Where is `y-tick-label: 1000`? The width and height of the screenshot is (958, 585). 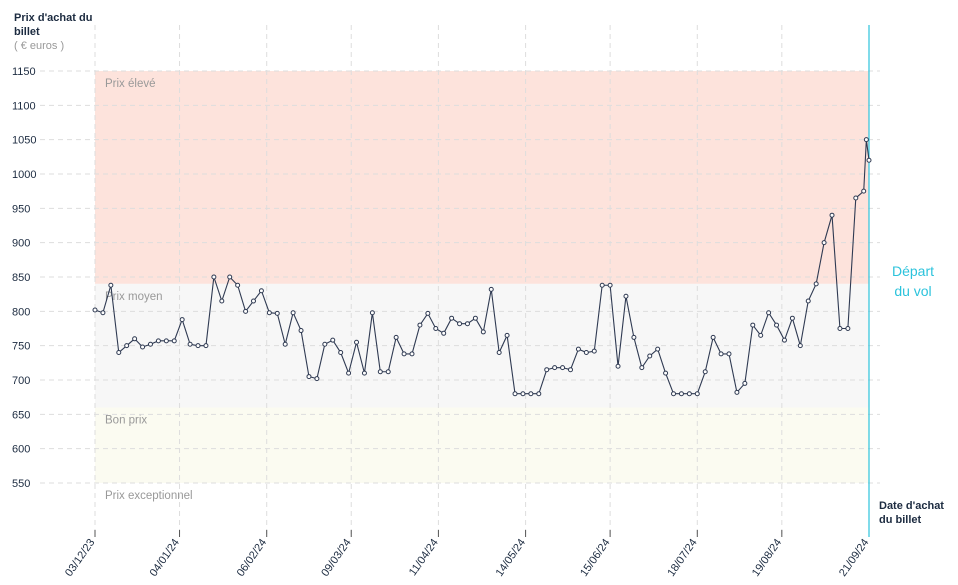 y-tick-label: 1000 is located at coordinates (24, 175).